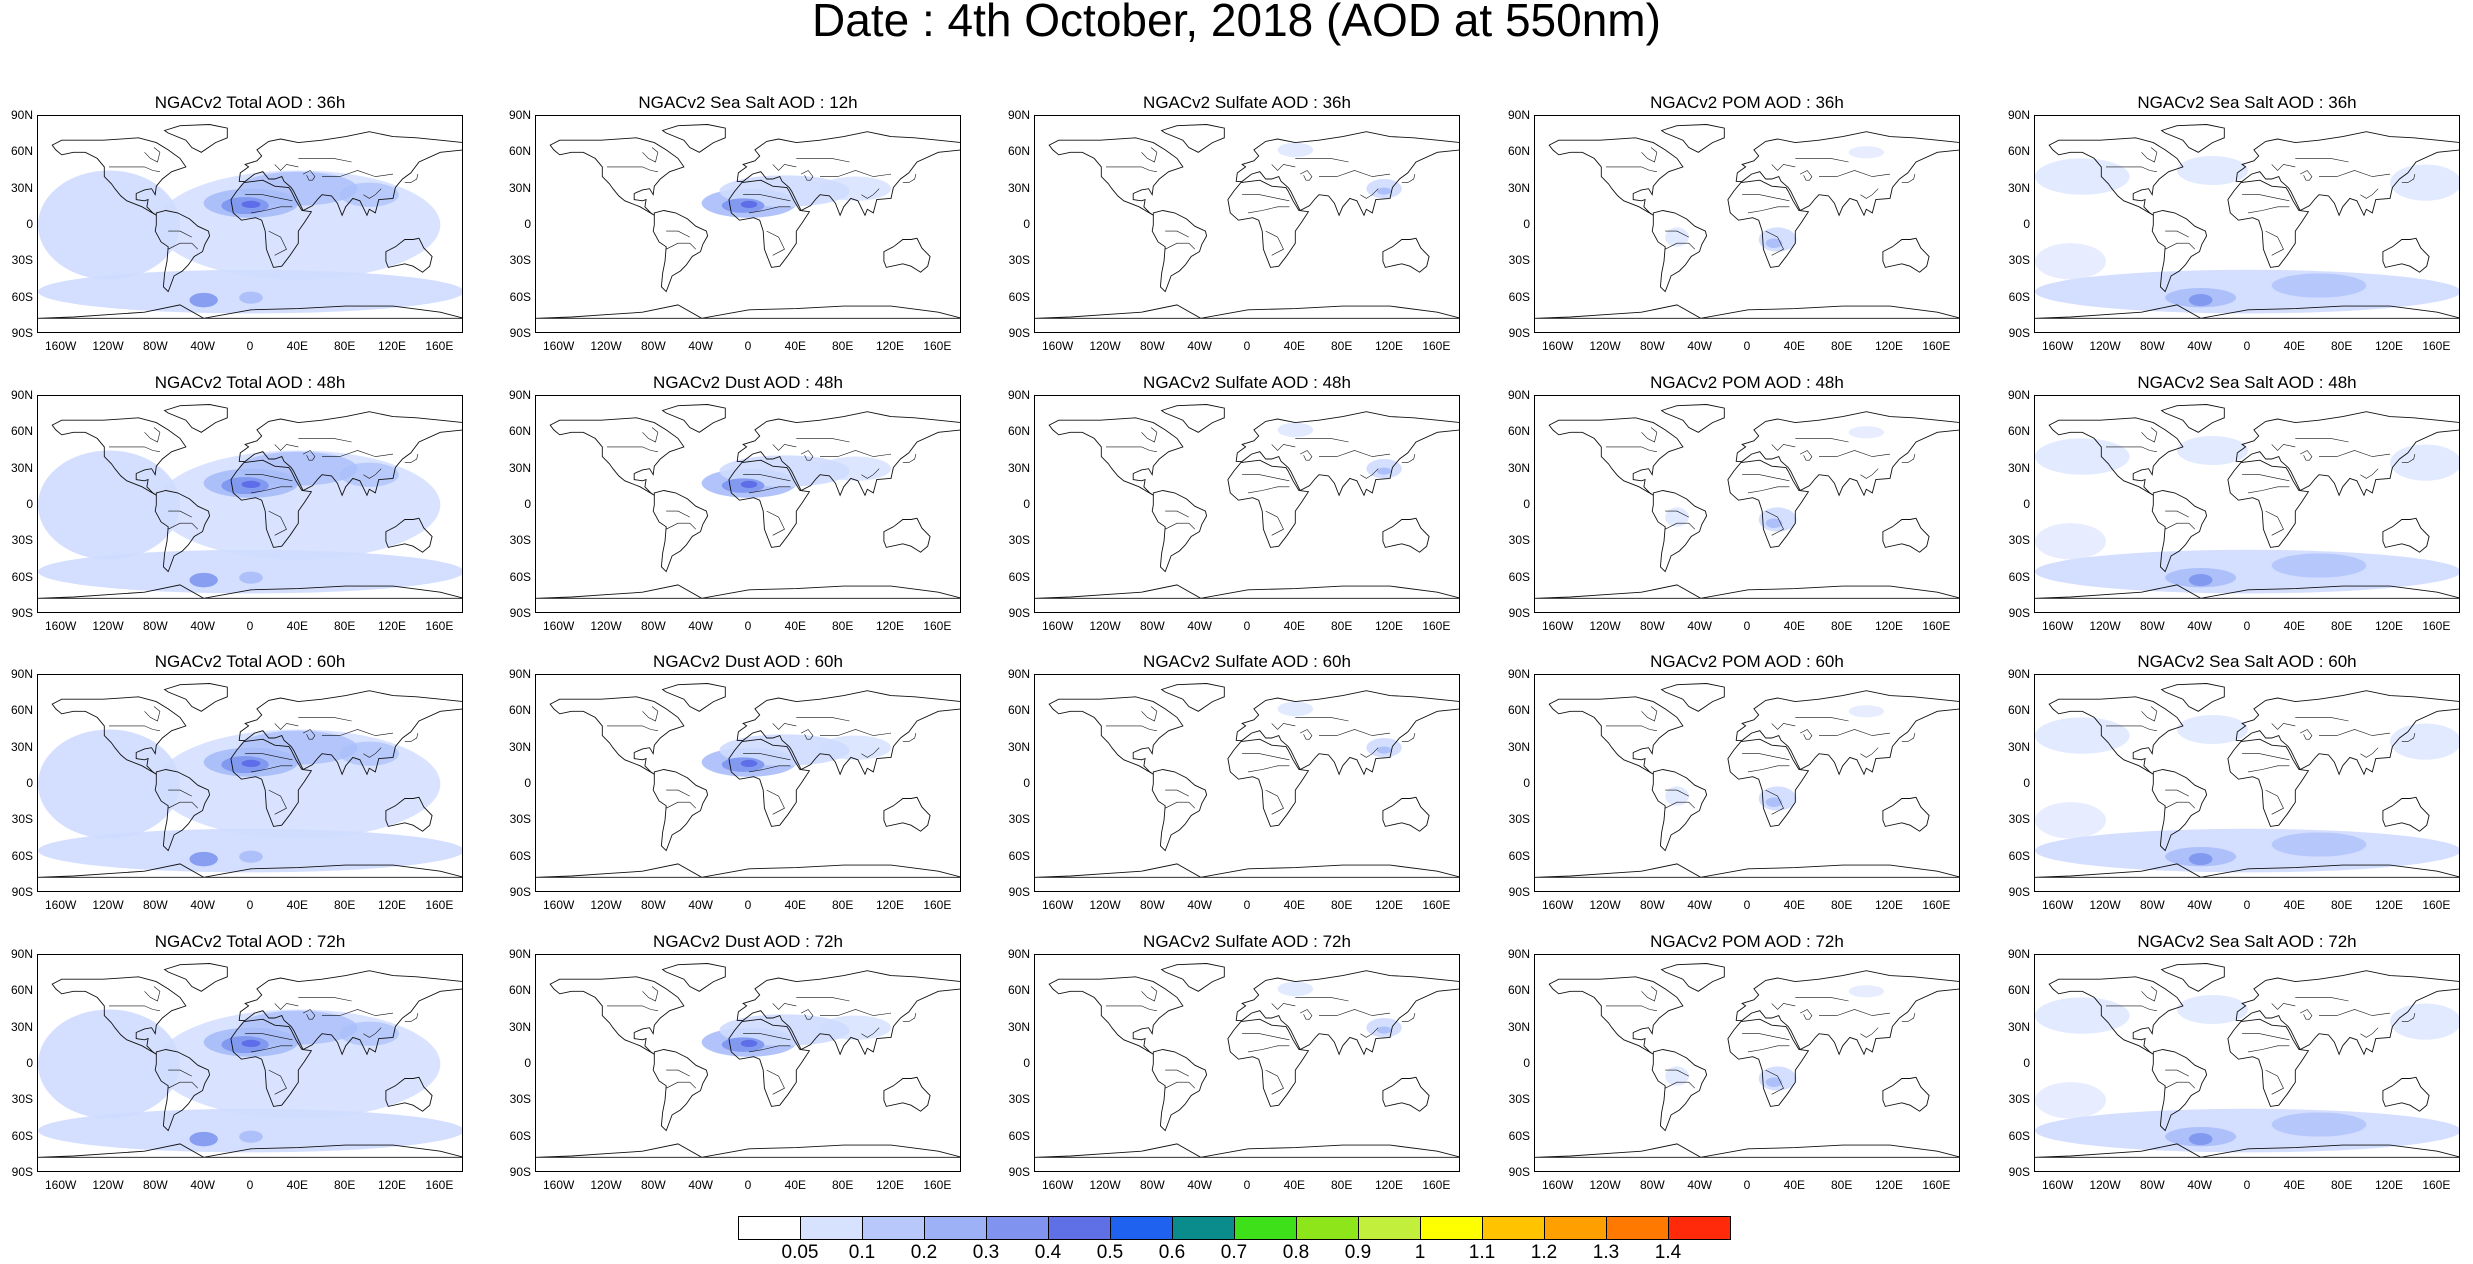 The image size is (2473, 1264). What do you see at coordinates (2247, 102) in the screenshot?
I see `panel-title: NGACv2 Sea Salt AOD : 36h` at bounding box center [2247, 102].